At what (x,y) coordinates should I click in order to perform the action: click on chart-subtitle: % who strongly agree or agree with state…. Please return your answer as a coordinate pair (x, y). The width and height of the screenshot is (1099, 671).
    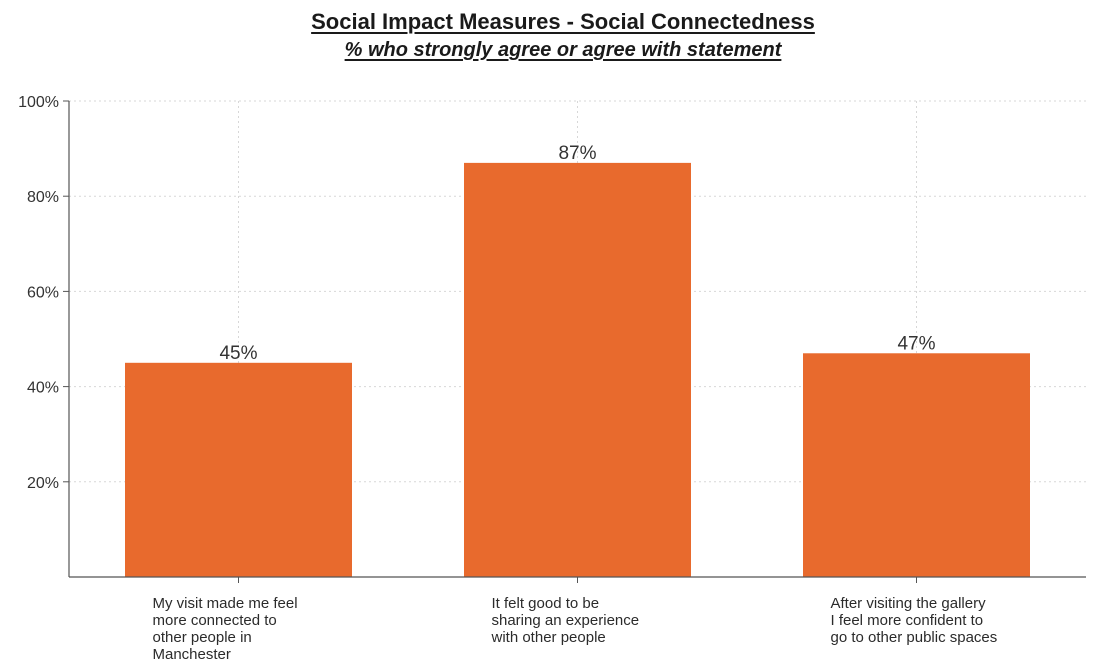
    Looking at the image, I should click on (563, 50).